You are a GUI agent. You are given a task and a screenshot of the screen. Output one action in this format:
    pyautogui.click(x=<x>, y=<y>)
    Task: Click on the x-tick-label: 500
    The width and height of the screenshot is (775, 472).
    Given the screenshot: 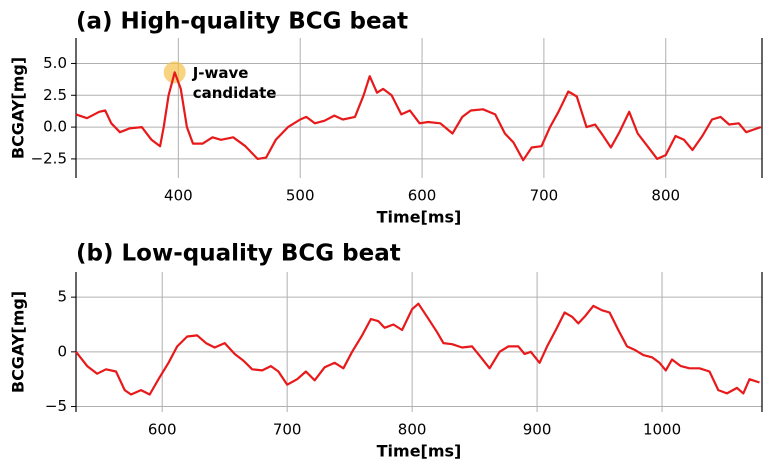 What is the action you would take?
    pyautogui.click(x=300, y=196)
    